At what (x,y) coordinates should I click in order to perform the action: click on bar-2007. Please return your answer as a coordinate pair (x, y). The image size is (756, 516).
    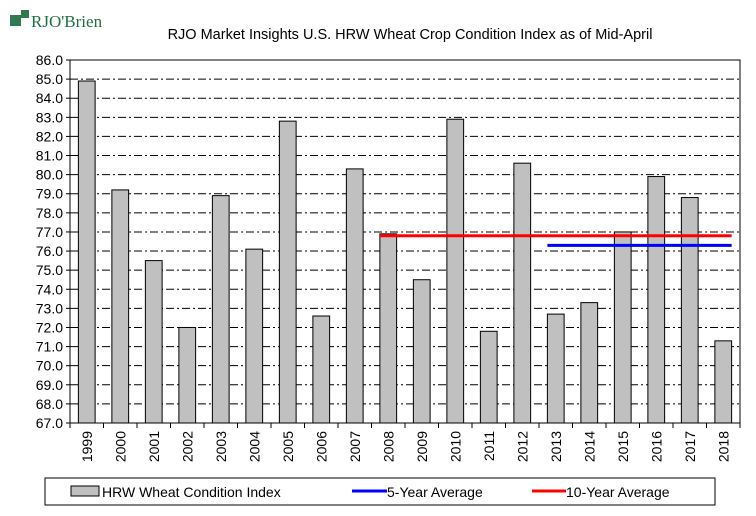
    Looking at the image, I should click on (354, 296).